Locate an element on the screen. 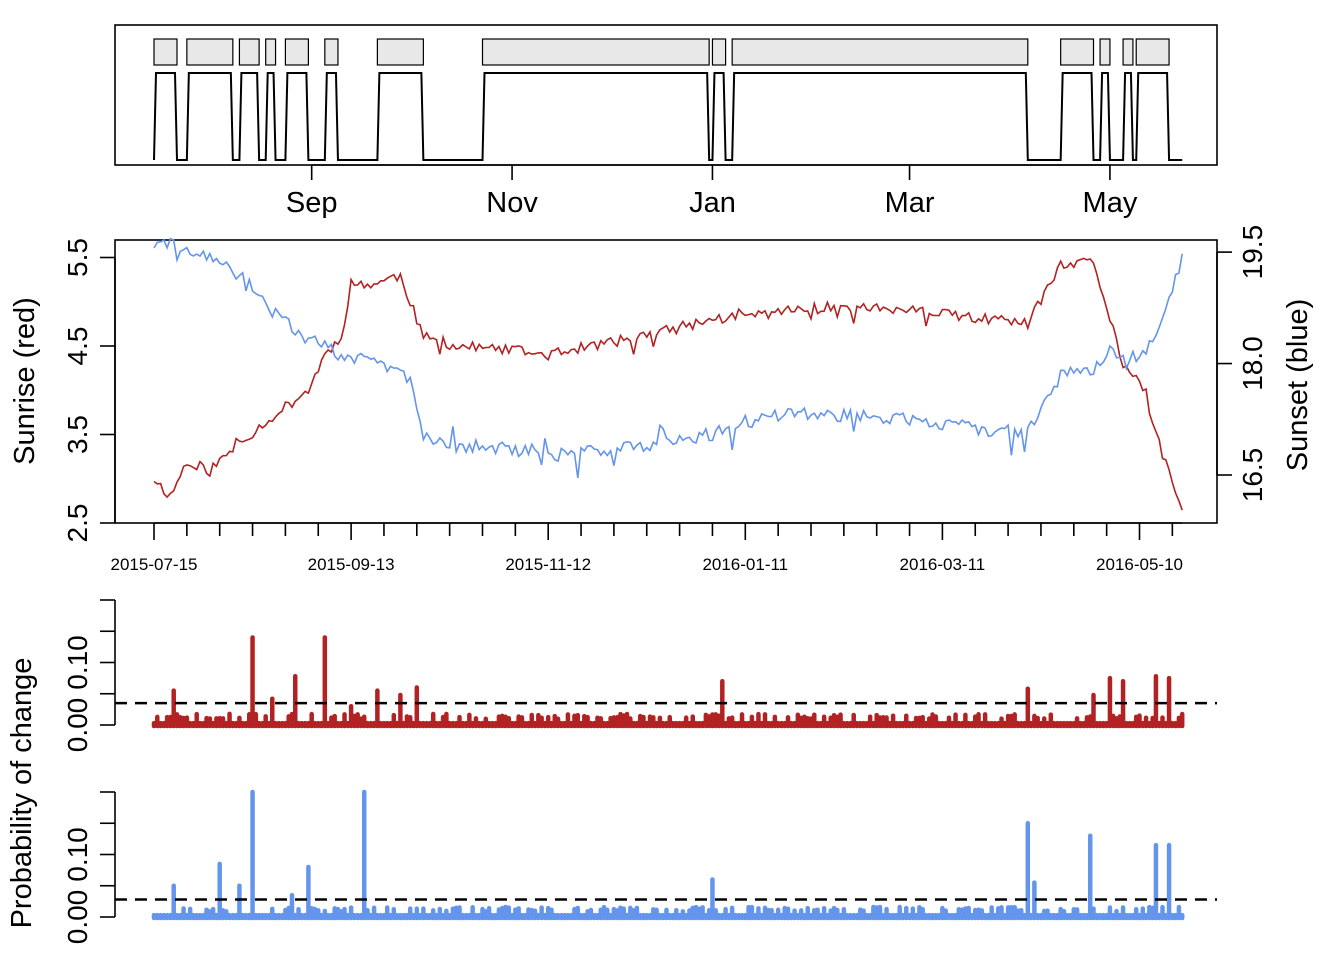  y-tick-label: 19.5 is located at coordinates (1252, 252).